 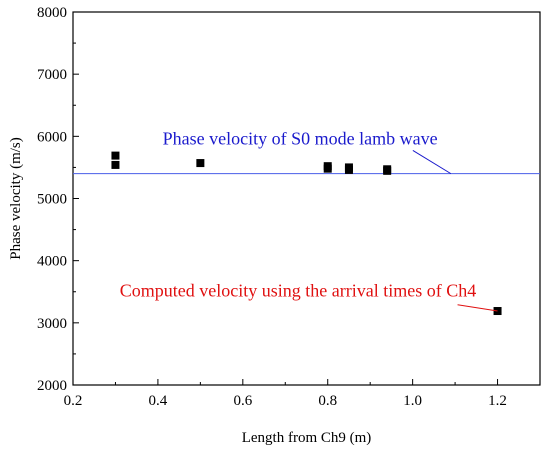 What do you see at coordinates (52, 386) in the screenshot?
I see `y-tick-label: 2000` at bounding box center [52, 386].